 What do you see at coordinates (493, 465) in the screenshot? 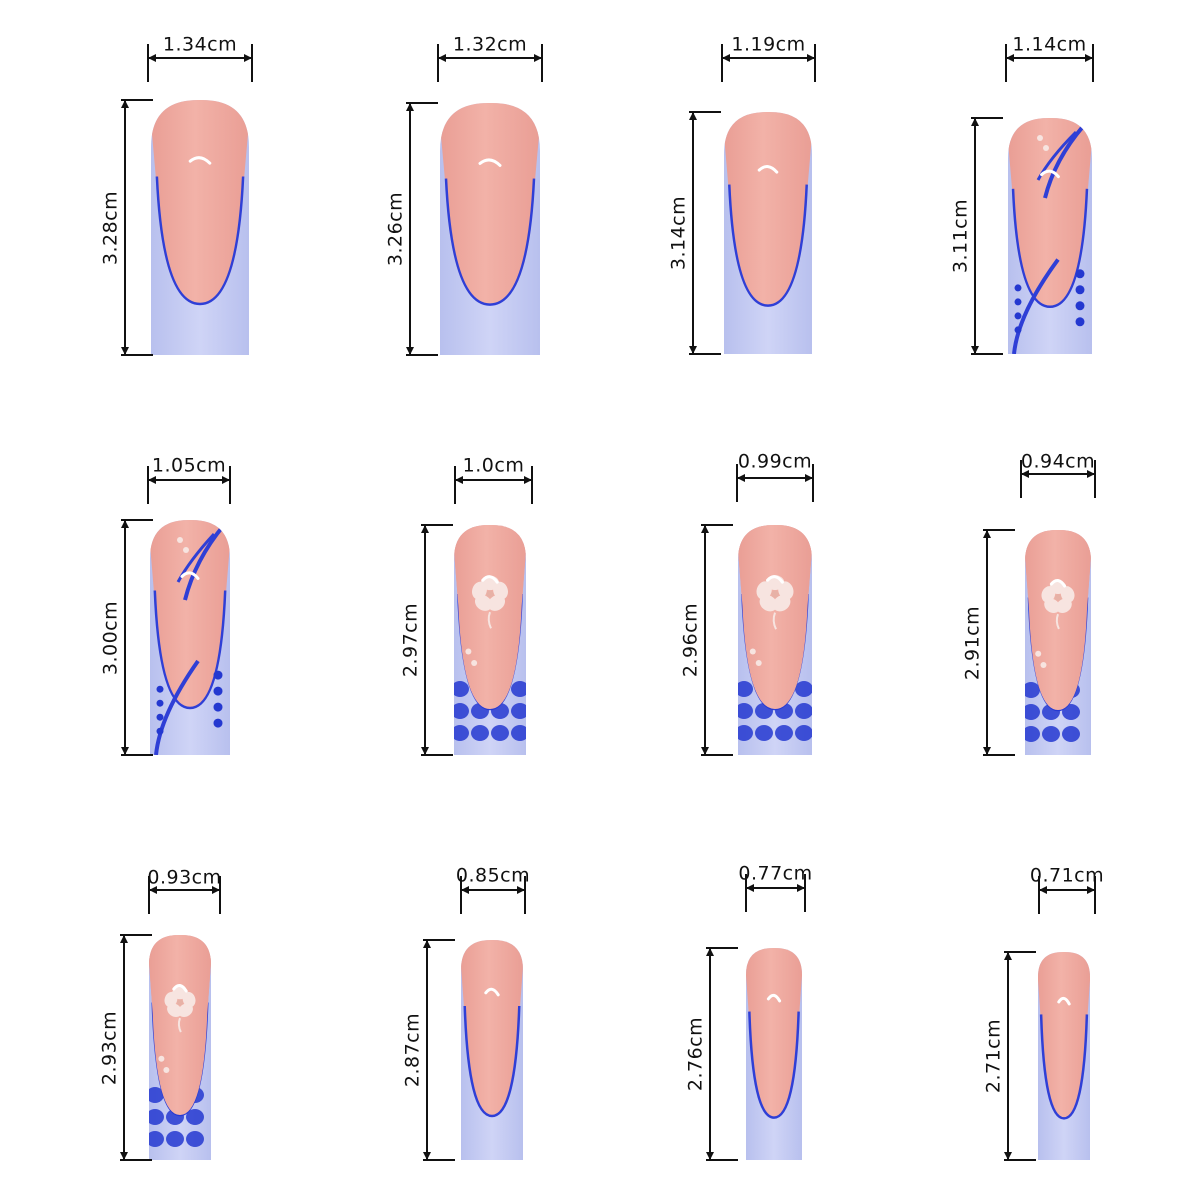
I see `width-label: 1.0cm` at bounding box center [493, 465].